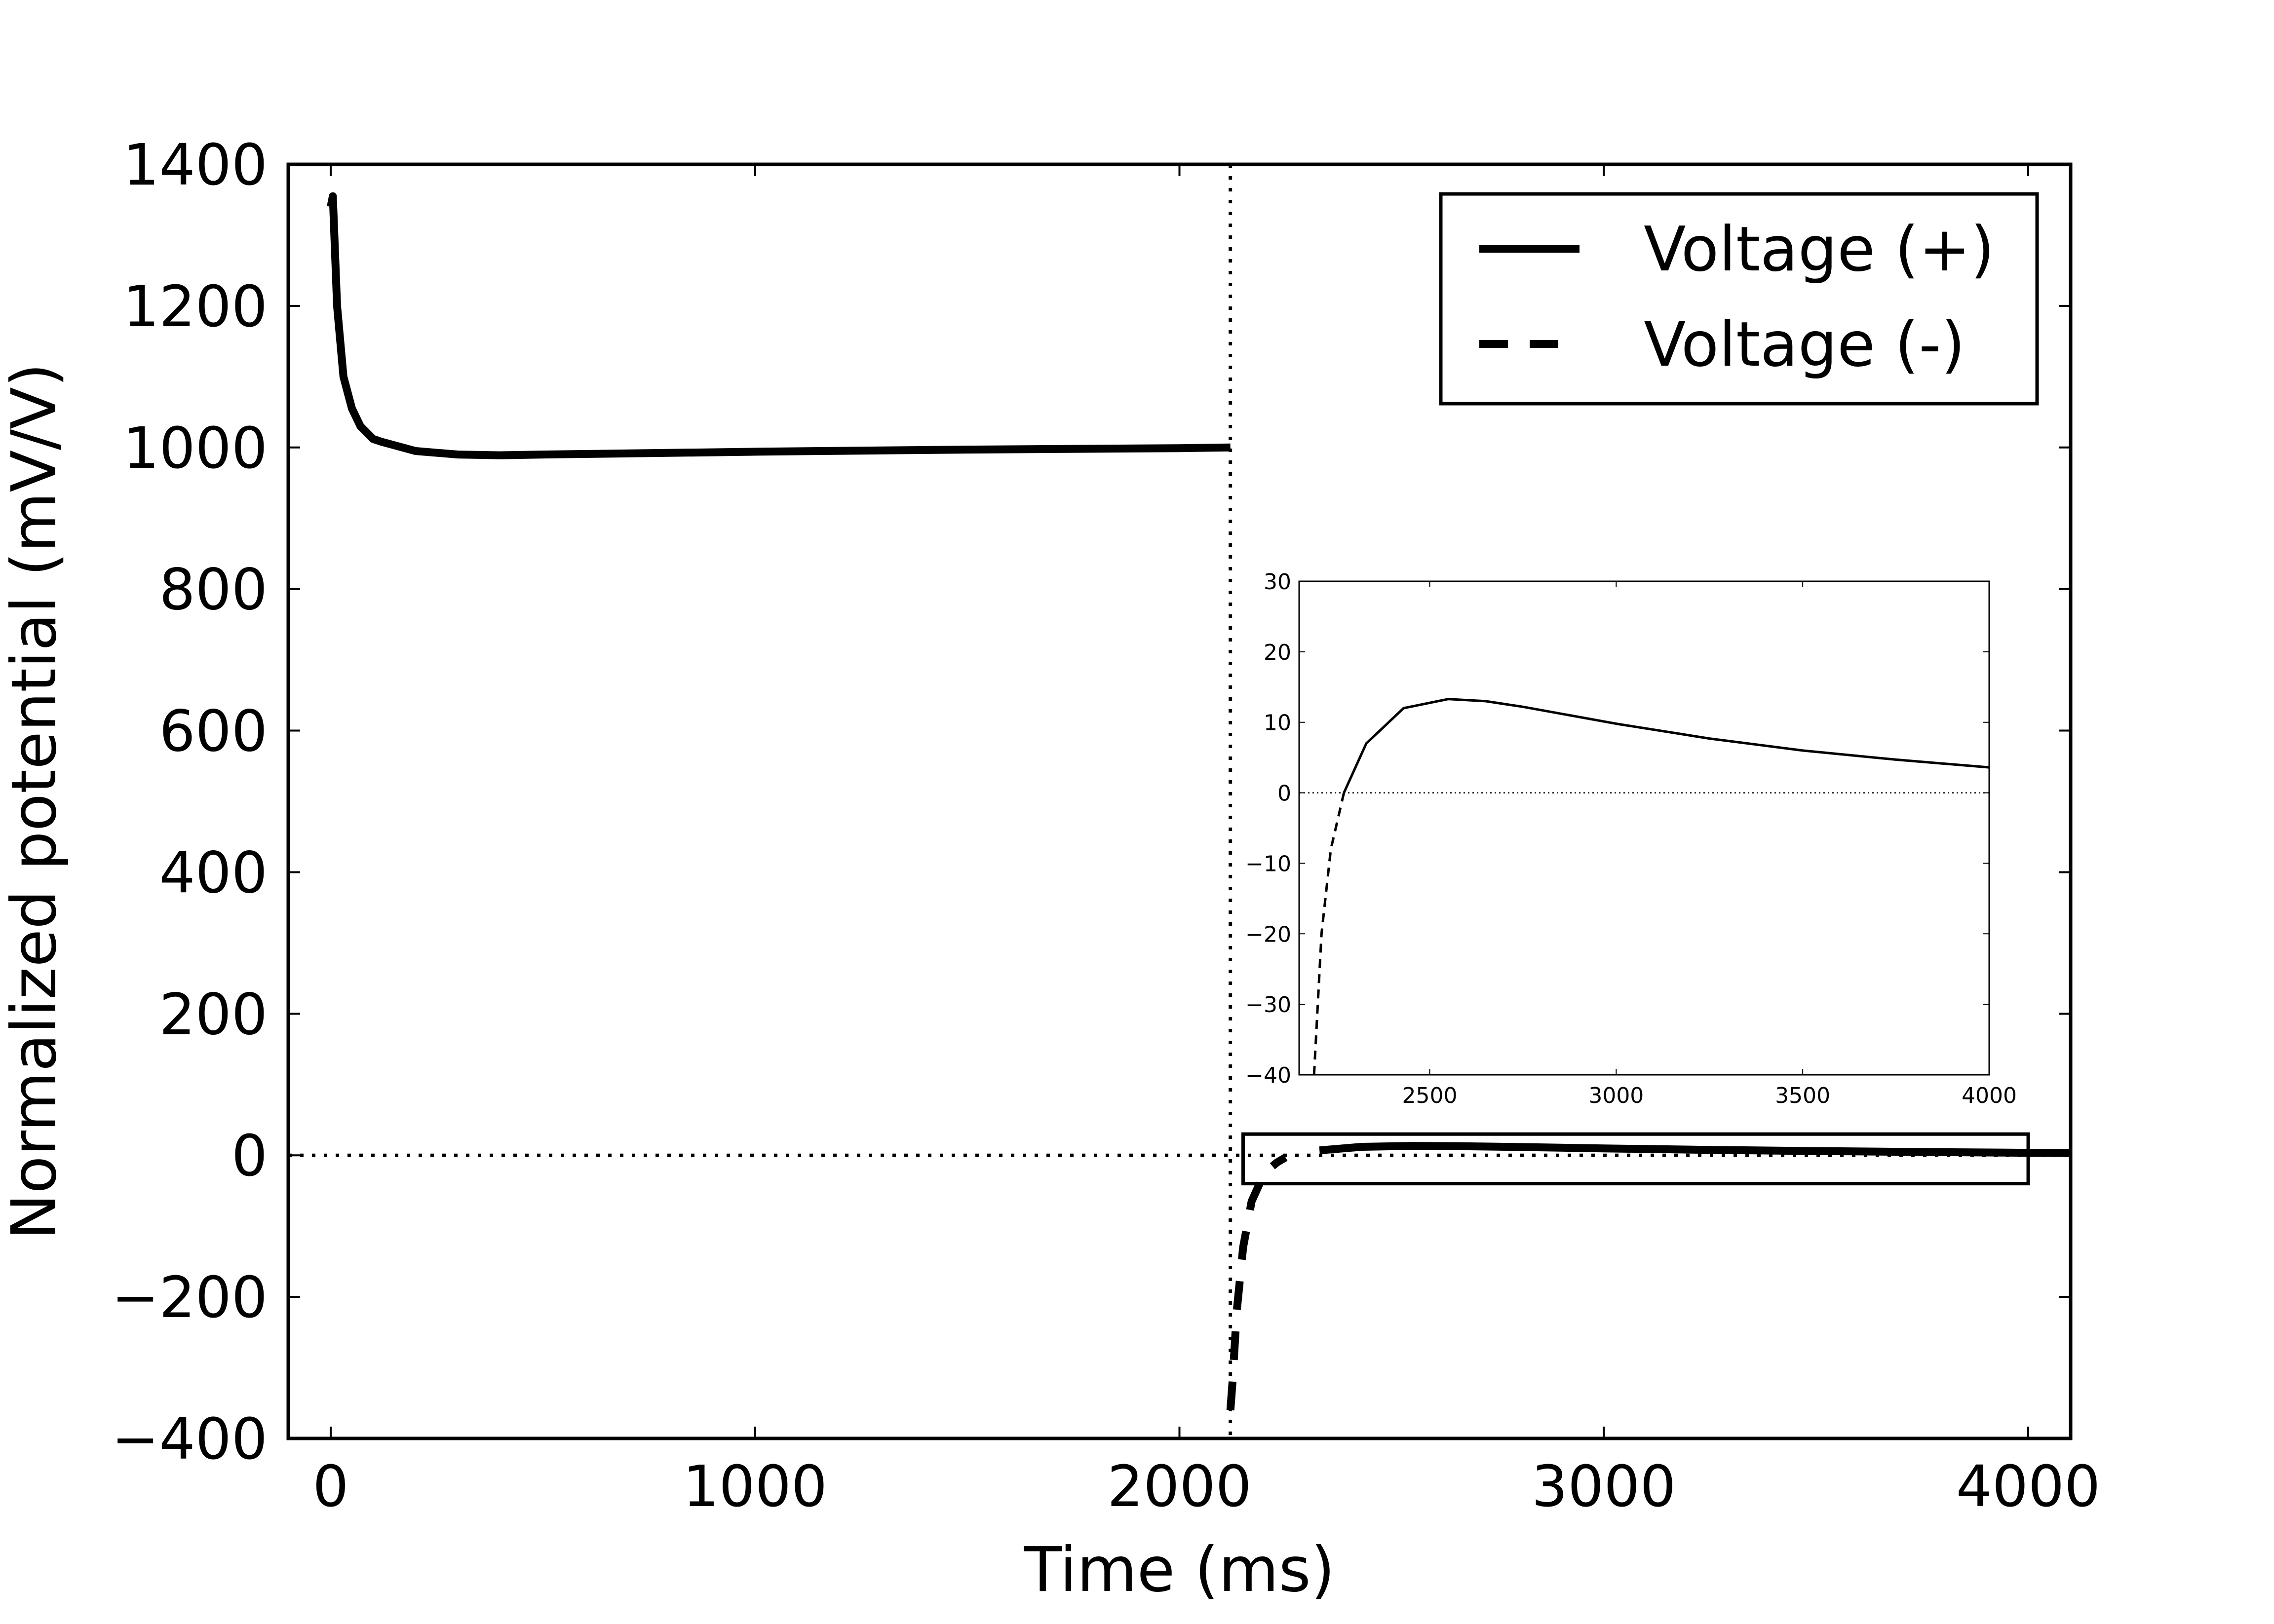  I want to click on inset-x-tick-label: 2500, so click(1429, 1095).